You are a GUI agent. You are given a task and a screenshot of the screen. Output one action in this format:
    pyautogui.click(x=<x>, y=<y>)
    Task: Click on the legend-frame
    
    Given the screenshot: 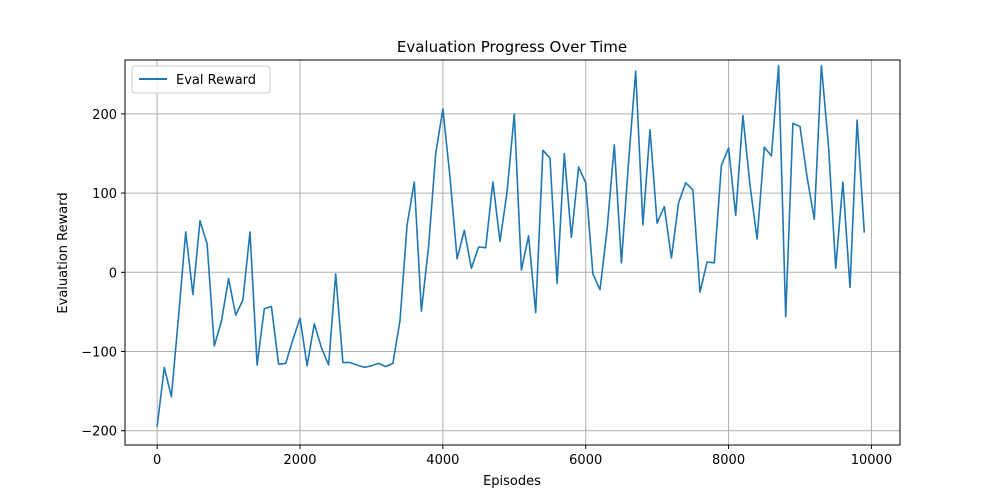 What is the action you would take?
    pyautogui.click(x=201, y=79)
    